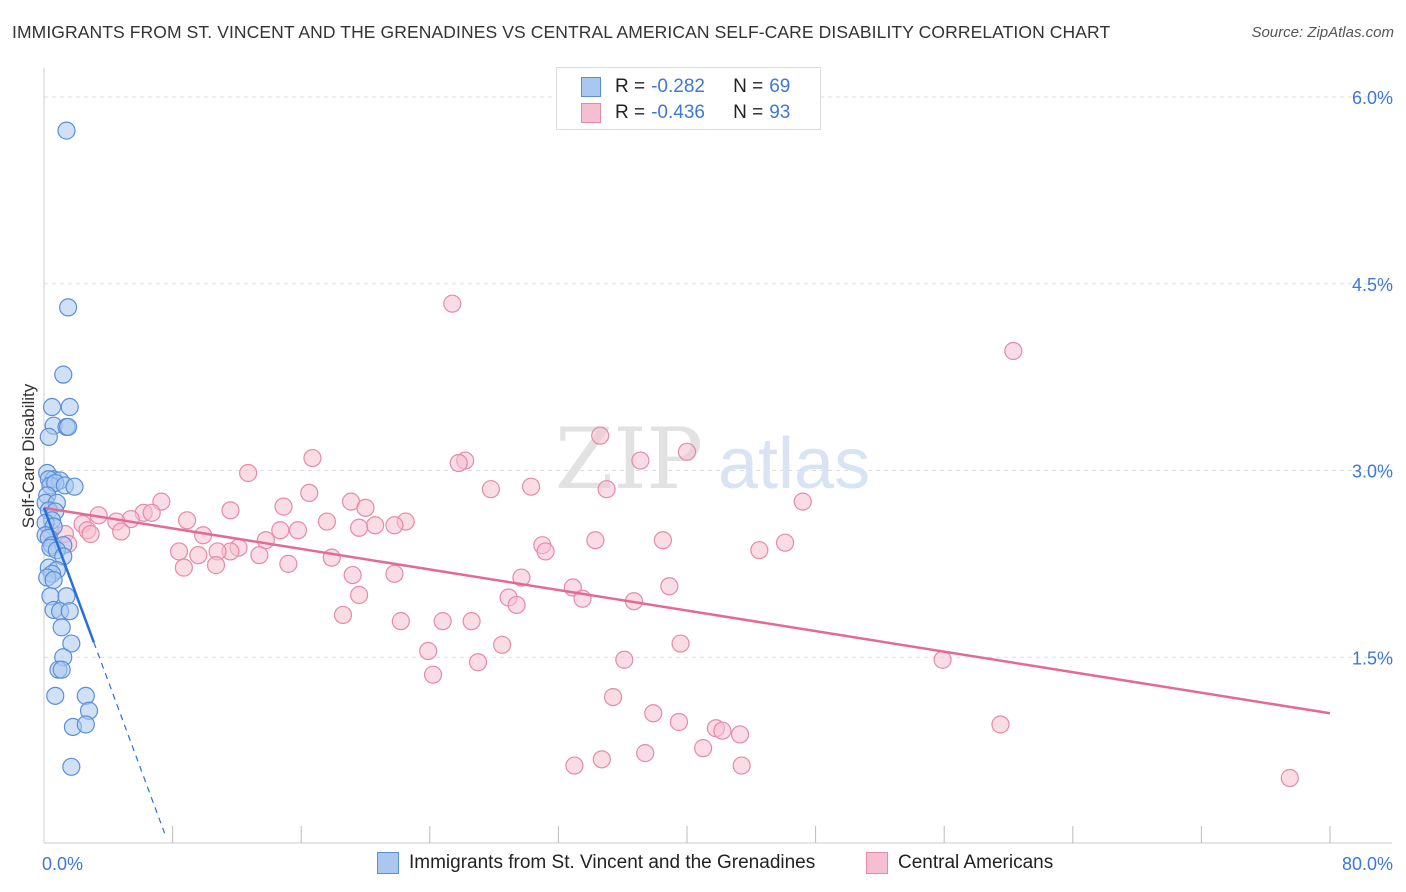  Describe the element at coordinates (1372, 472) in the screenshot. I see `y-tick-label: 3.0%` at that location.